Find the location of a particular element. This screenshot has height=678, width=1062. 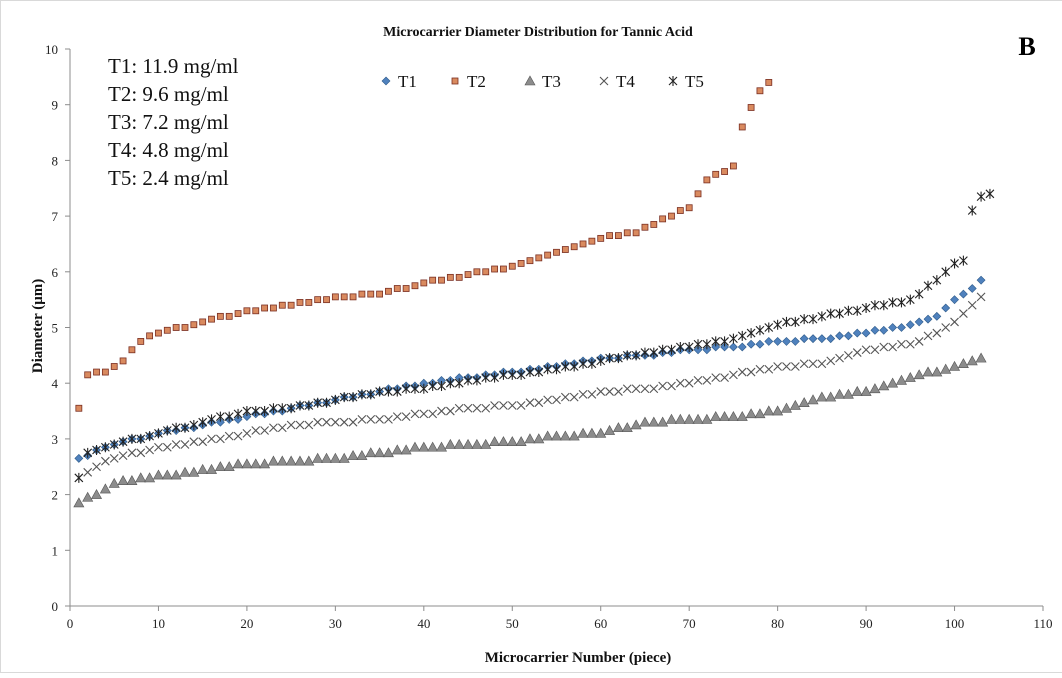

panel-label: B is located at coordinates (1026, 46).